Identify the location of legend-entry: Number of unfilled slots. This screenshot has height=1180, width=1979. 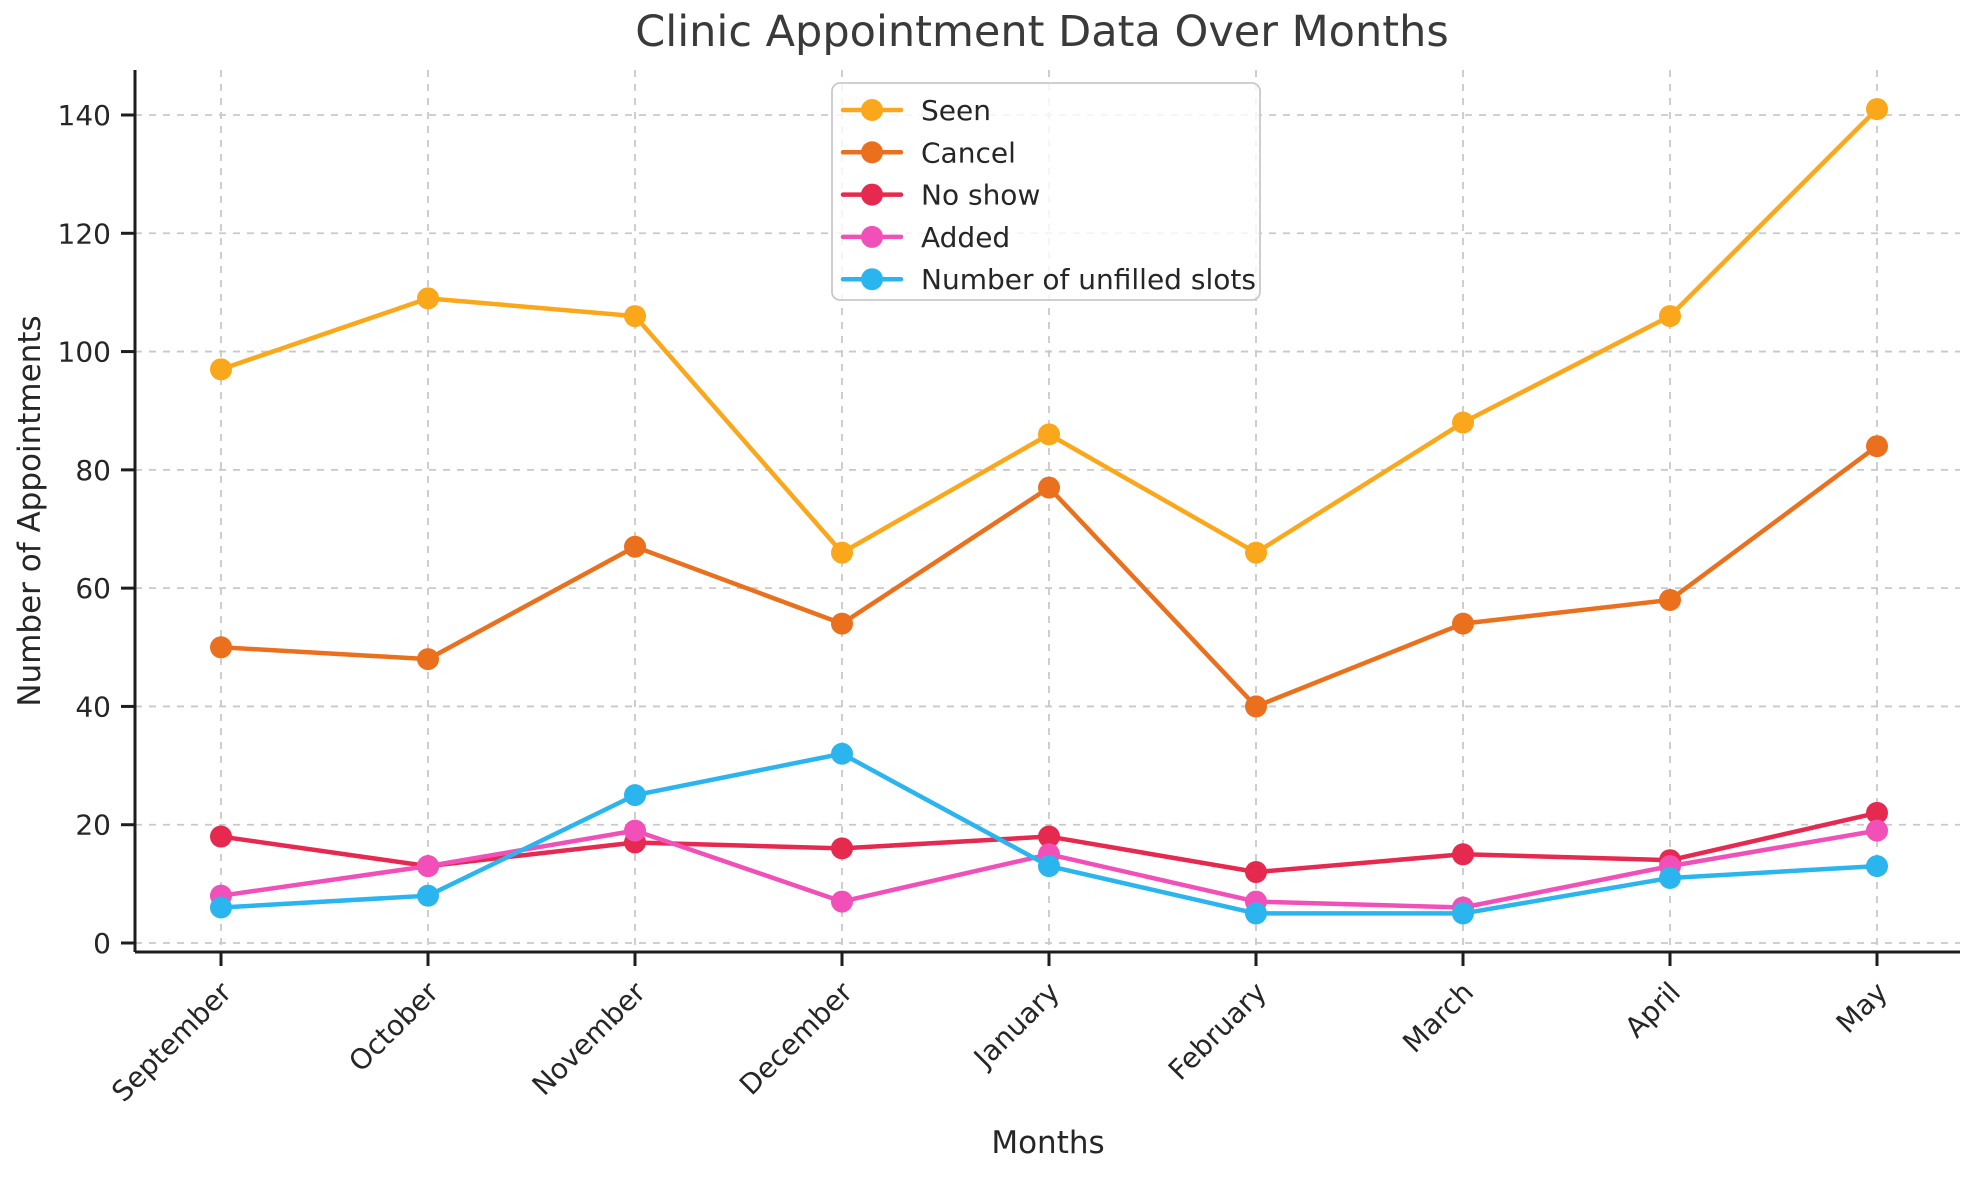
(1048, 279).